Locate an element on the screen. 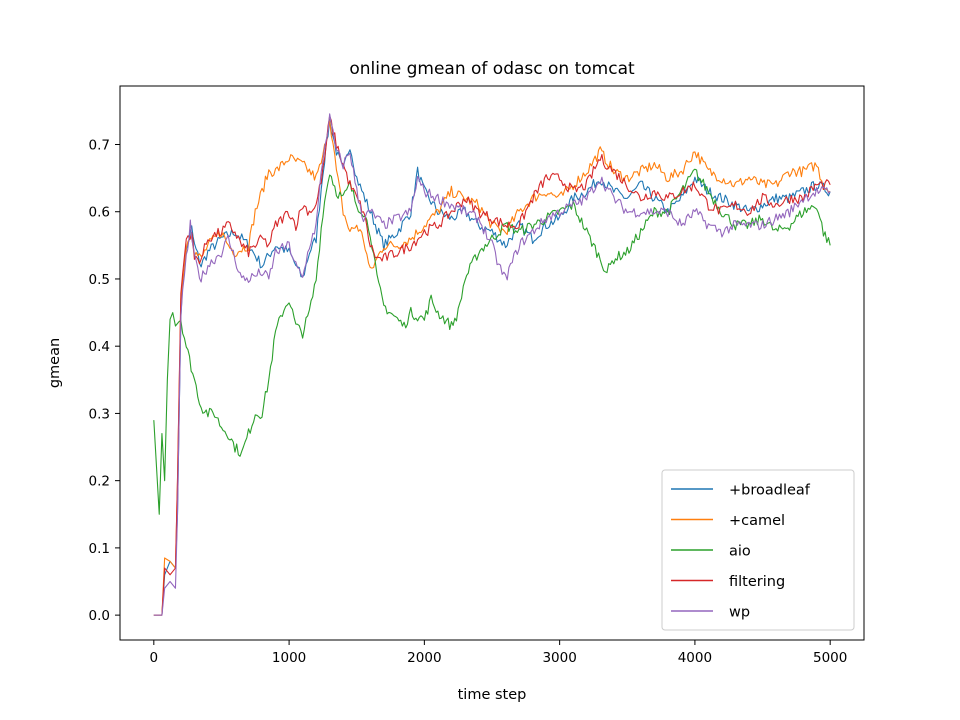 The width and height of the screenshot is (960, 720). x-tick-label: 0 is located at coordinates (154, 658).